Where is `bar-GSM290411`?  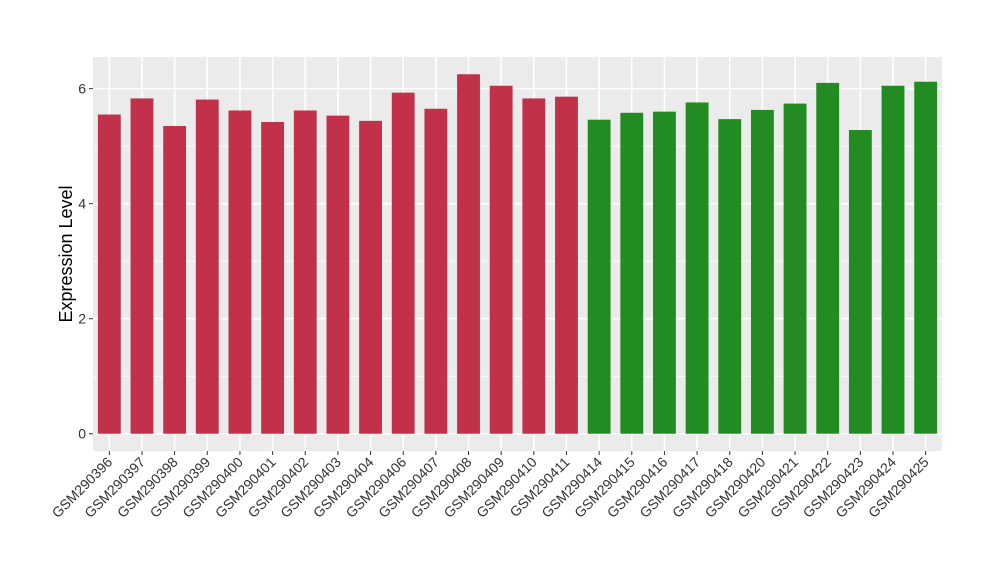 bar-GSM290411 is located at coordinates (566, 265).